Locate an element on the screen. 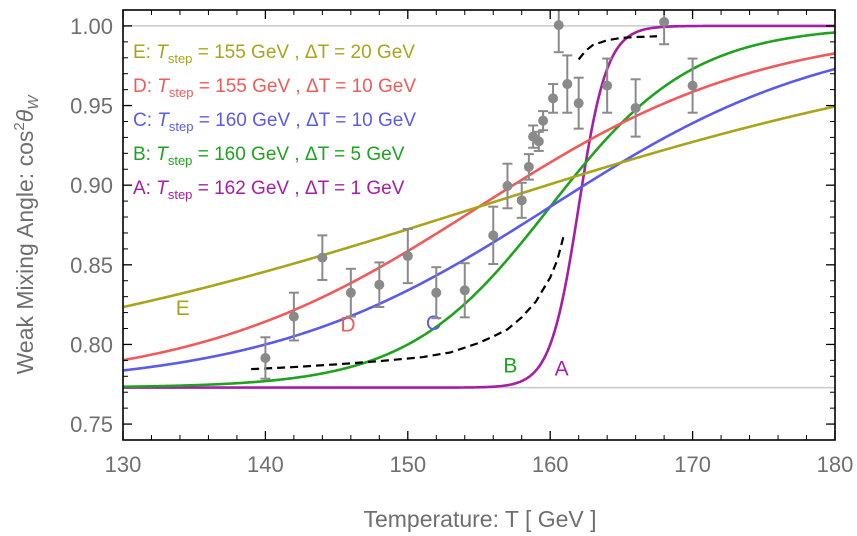  y-axis-title-theta: θ is located at coordinates (25, 115).